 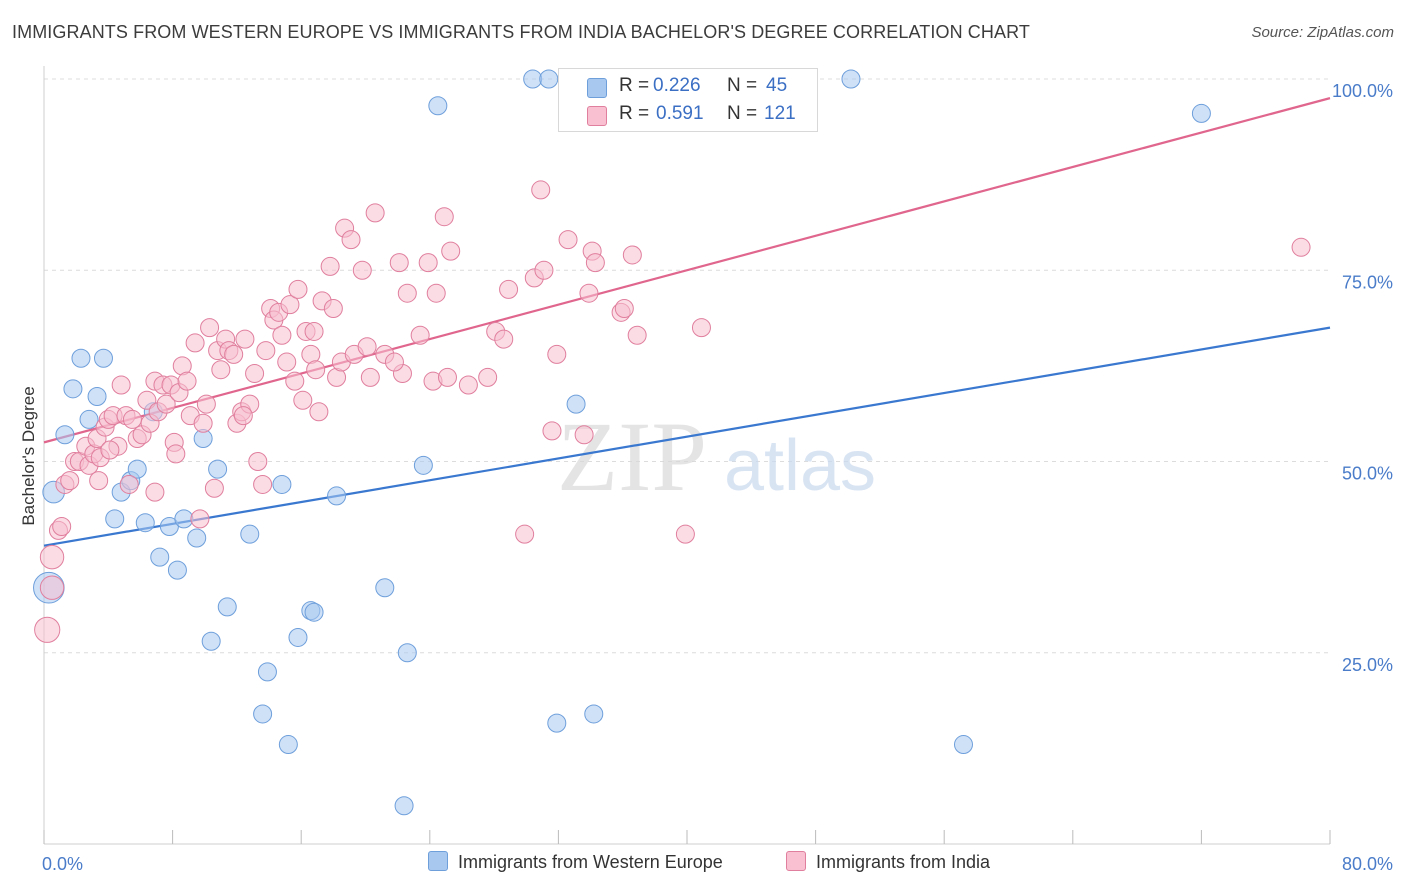 I want to click on correlation-legend: R = 0.226 N = 45 R = 0.591 N = 121, so click(x=688, y=100).